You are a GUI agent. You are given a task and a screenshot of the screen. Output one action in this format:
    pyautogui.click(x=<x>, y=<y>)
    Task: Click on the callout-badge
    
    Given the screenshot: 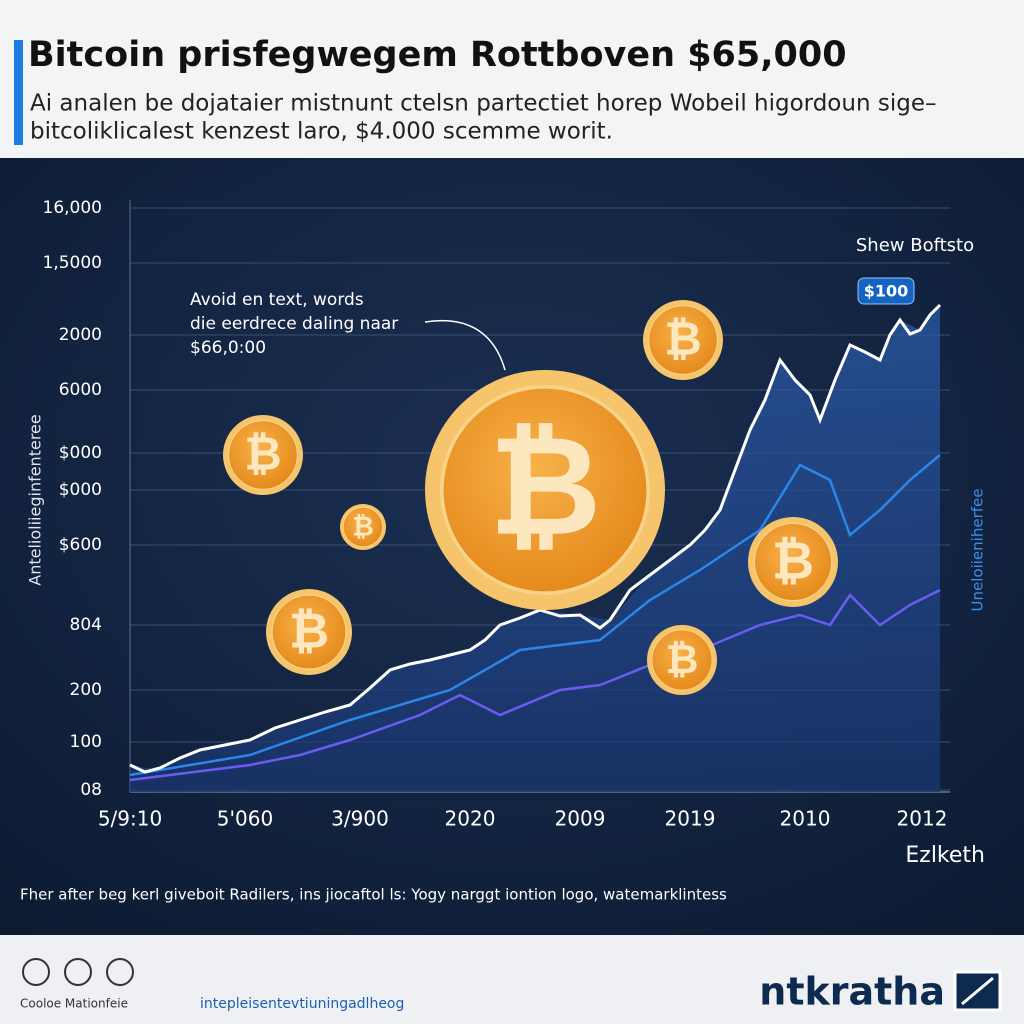 What is the action you would take?
    pyautogui.click(x=886, y=291)
    